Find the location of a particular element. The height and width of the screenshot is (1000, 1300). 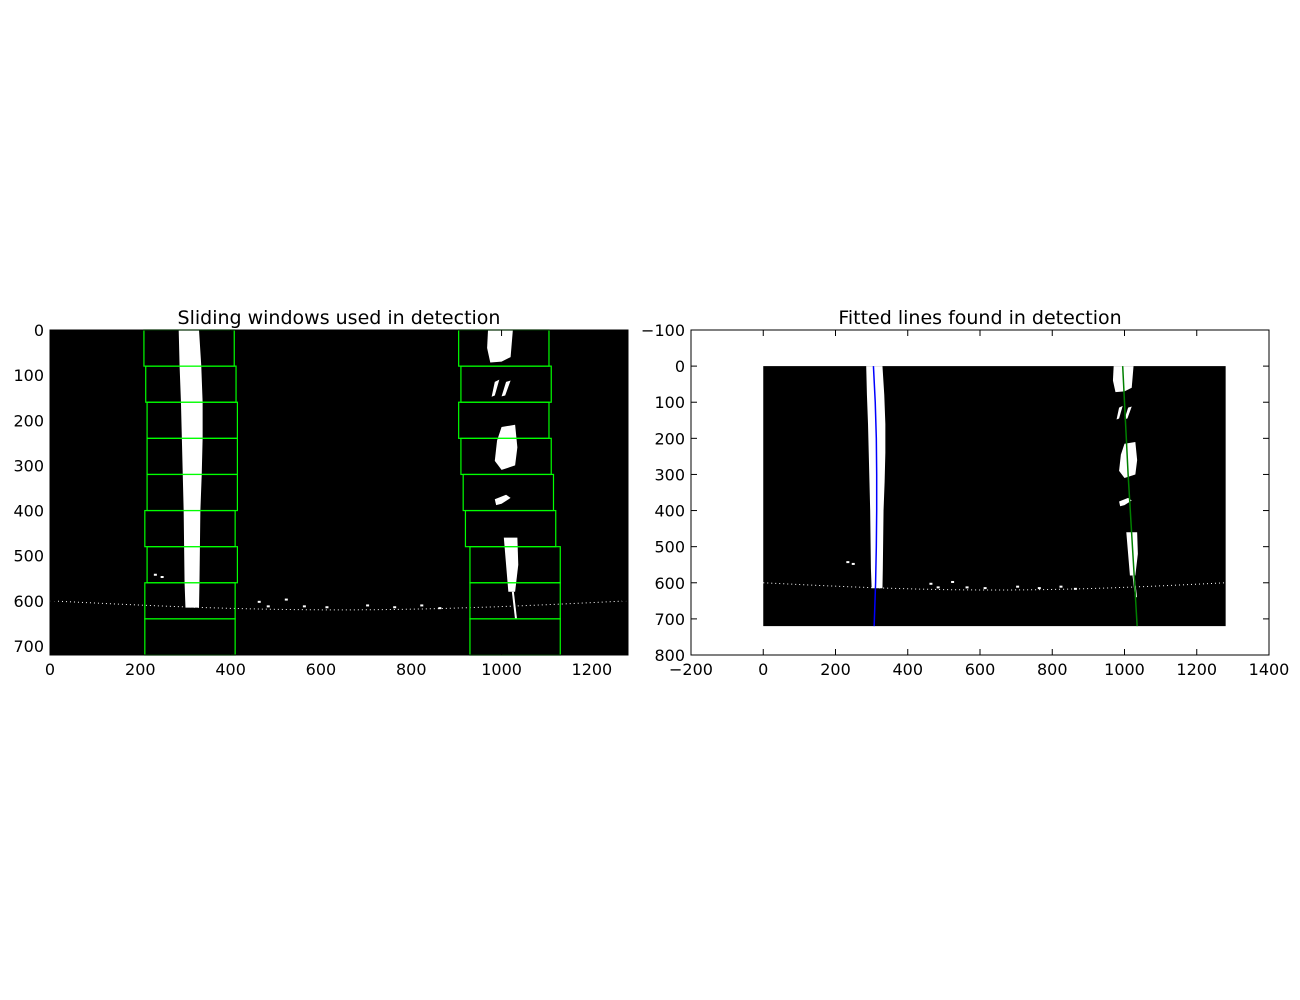

binary-warped-image-left is located at coordinates (339, 492).